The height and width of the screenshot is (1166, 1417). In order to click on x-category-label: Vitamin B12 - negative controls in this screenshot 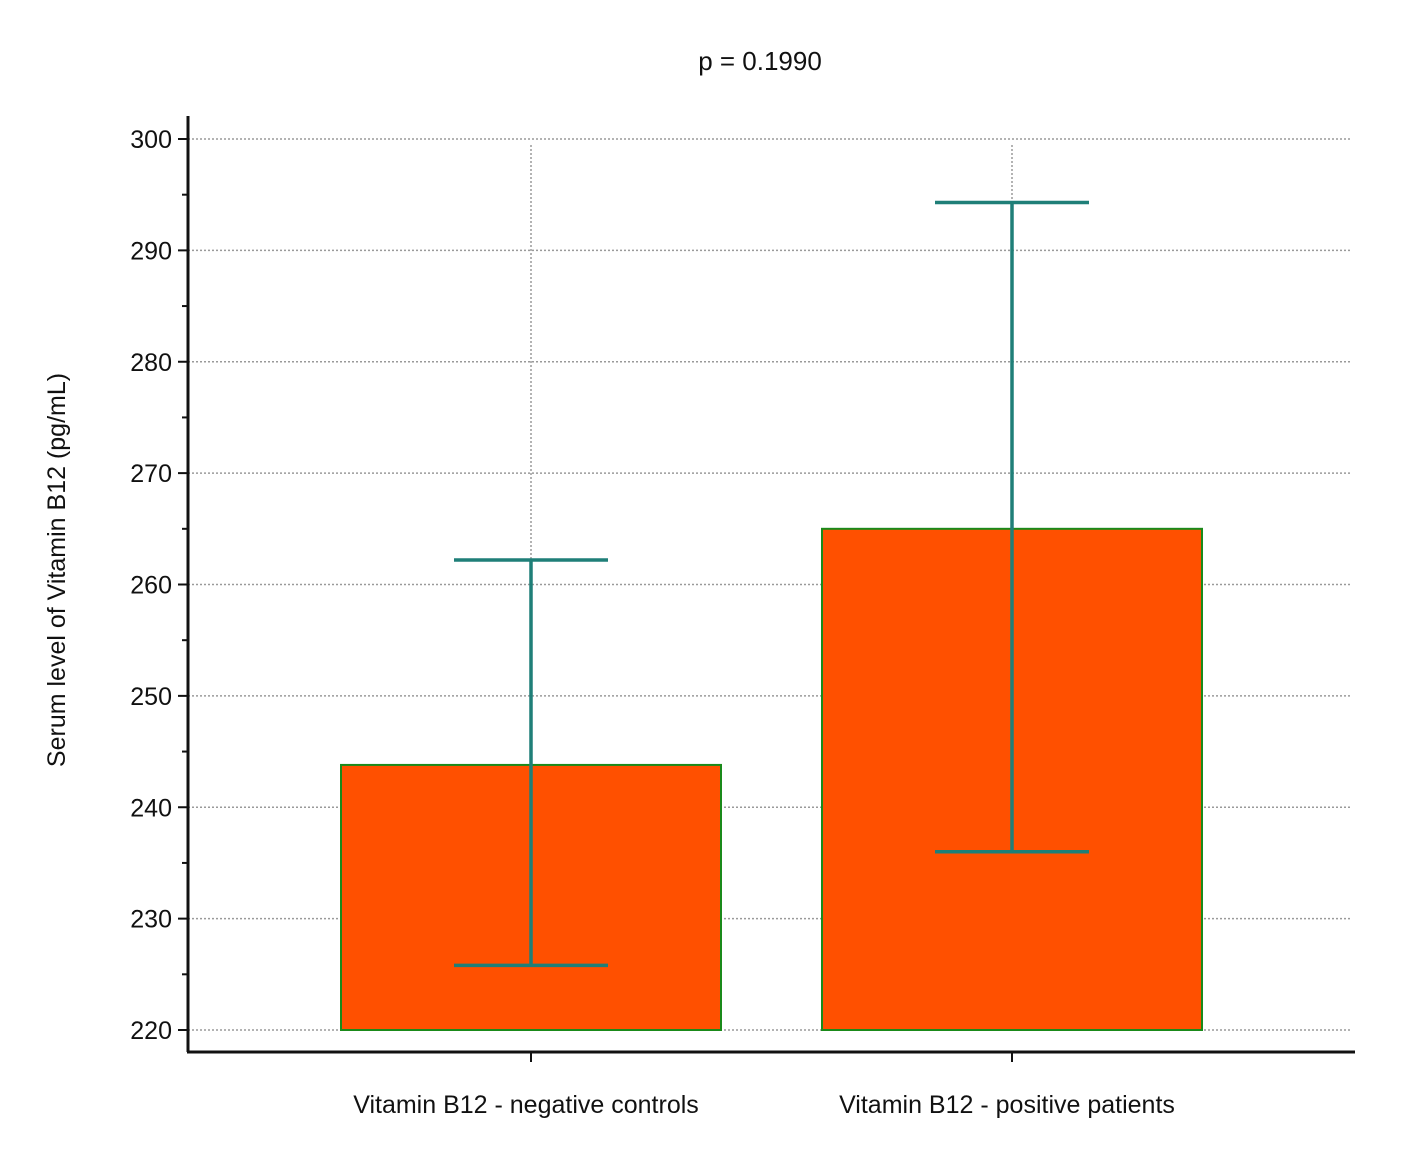, I will do `click(526, 1105)`.